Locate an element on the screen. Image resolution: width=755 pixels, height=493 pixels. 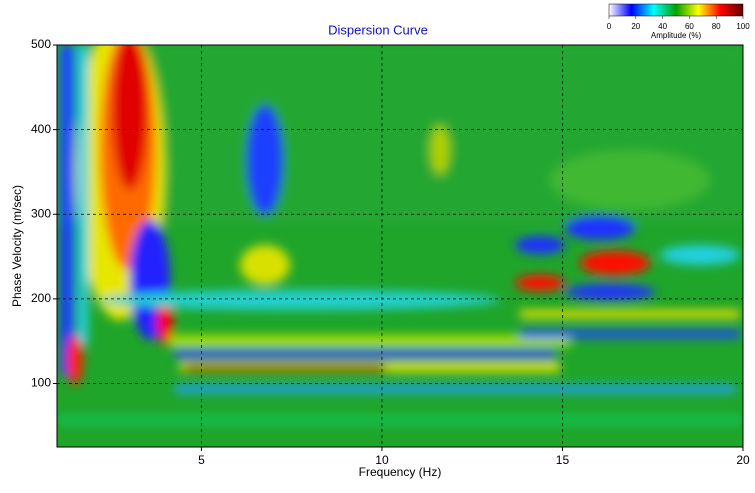
y-tick-label: 500 is located at coordinates (41, 44).